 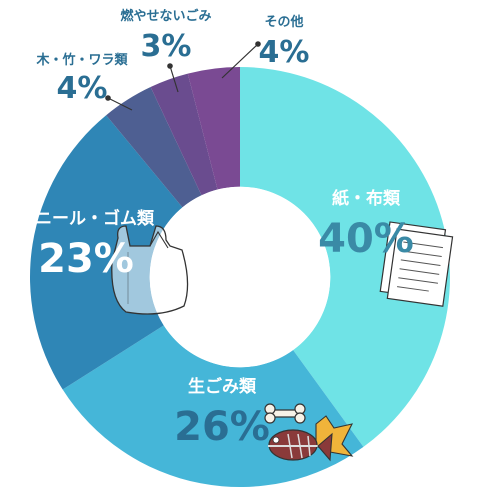 I want to click on fish-bone-icon, so click(x=300, y=445).